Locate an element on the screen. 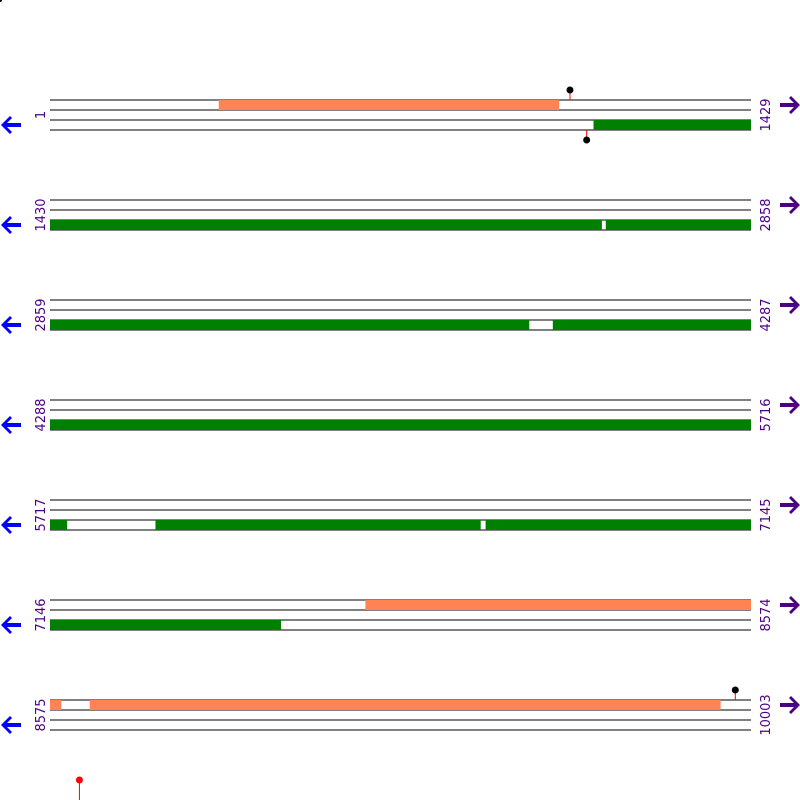  row-end-label: 4287 is located at coordinates (766, 314).